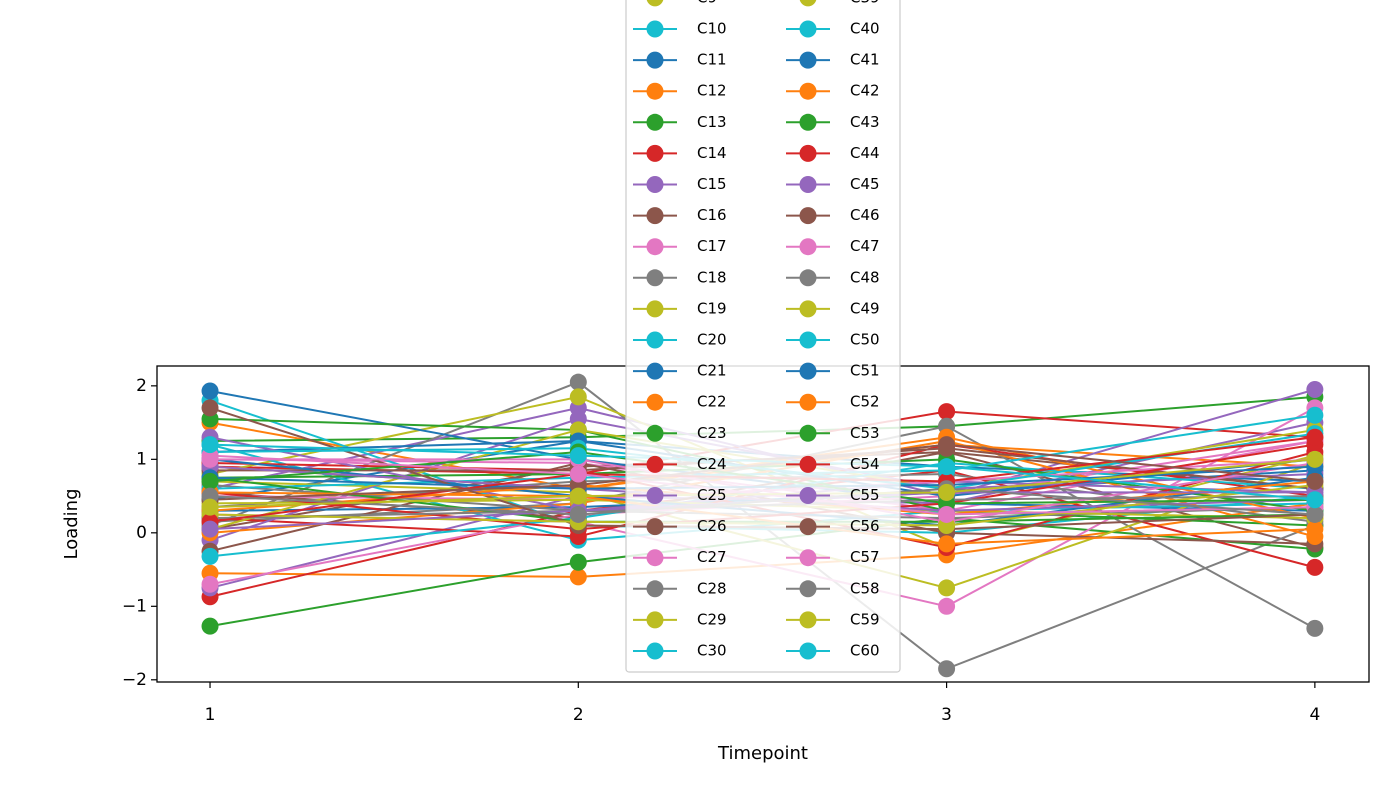 Image resolution: width=1400 pixels, height=800 pixels. Describe the element at coordinates (141, 386) in the screenshot. I see `y-tick-label: 2` at that location.